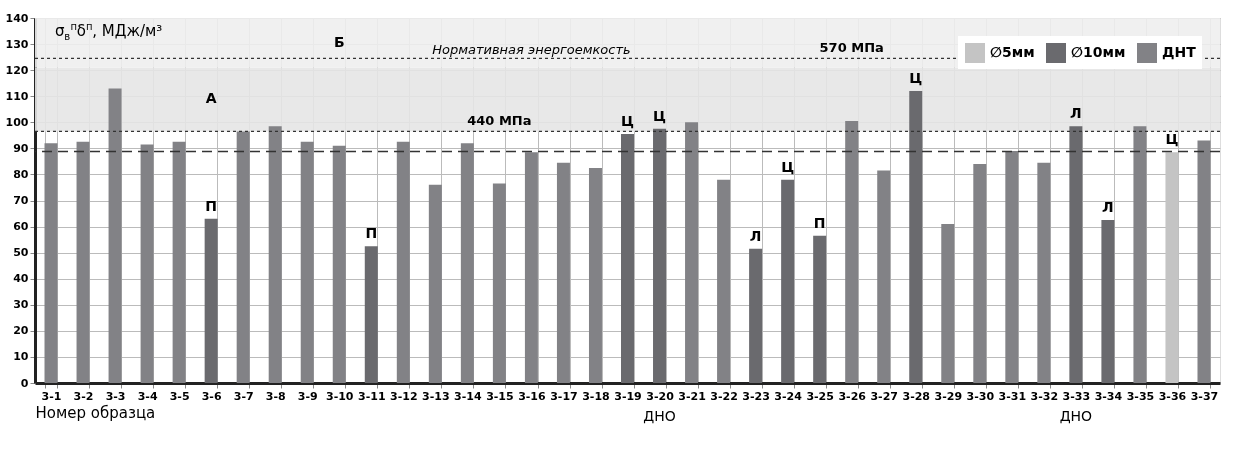 This screenshot has width=1255, height=450. What do you see at coordinates (24, 383) in the screenshot?
I see `y-tick-label: 0` at bounding box center [24, 383].